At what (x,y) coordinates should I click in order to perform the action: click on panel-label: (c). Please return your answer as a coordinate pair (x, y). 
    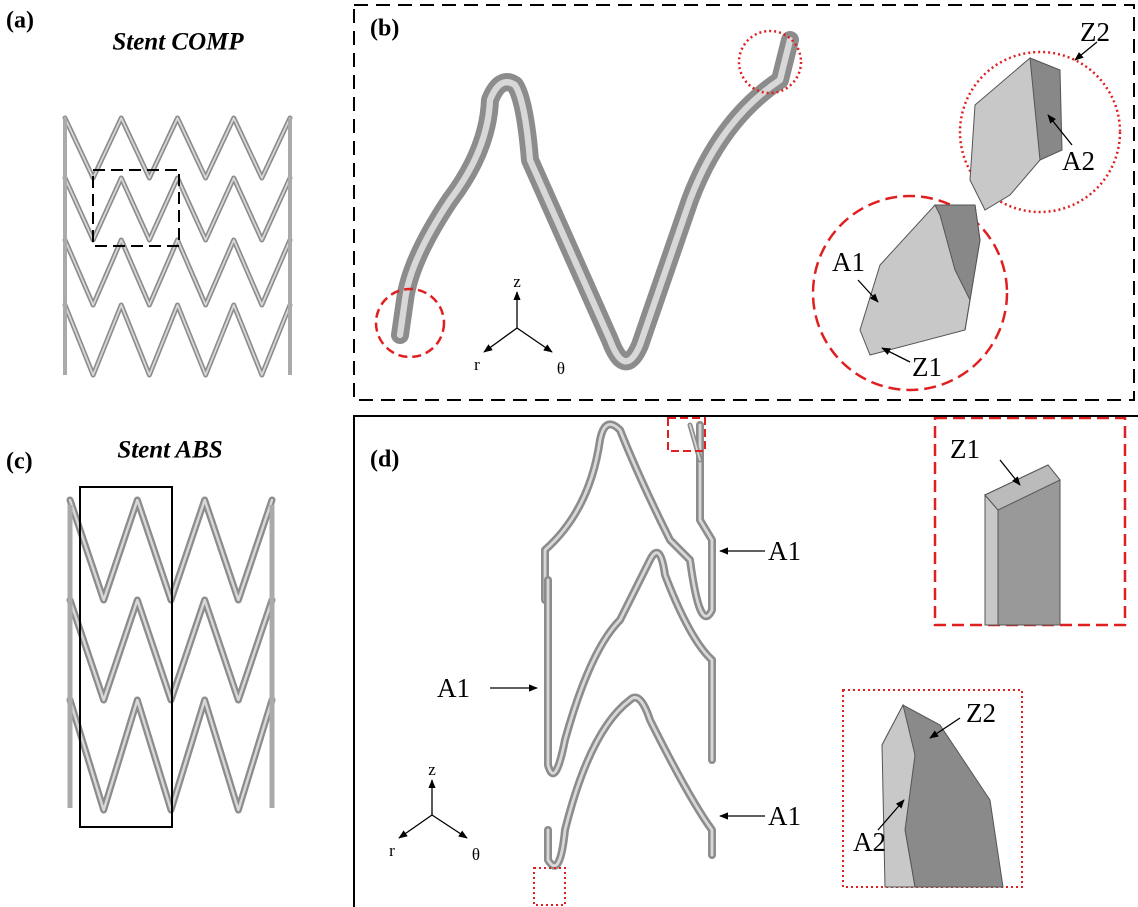
    Looking at the image, I should click on (19, 462).